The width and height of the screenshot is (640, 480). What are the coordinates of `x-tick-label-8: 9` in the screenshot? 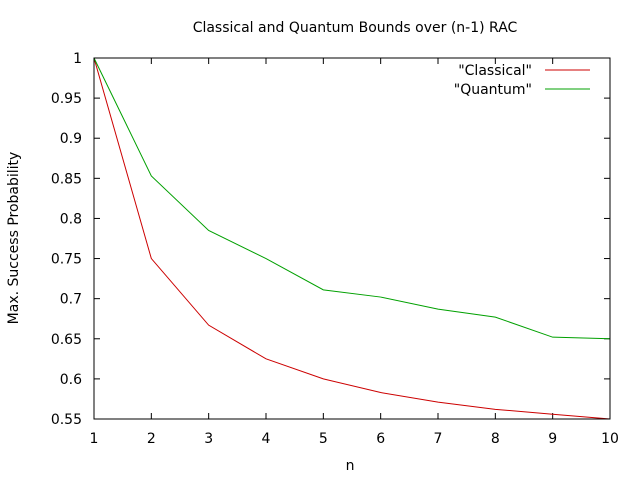 It's located at (552, 439).